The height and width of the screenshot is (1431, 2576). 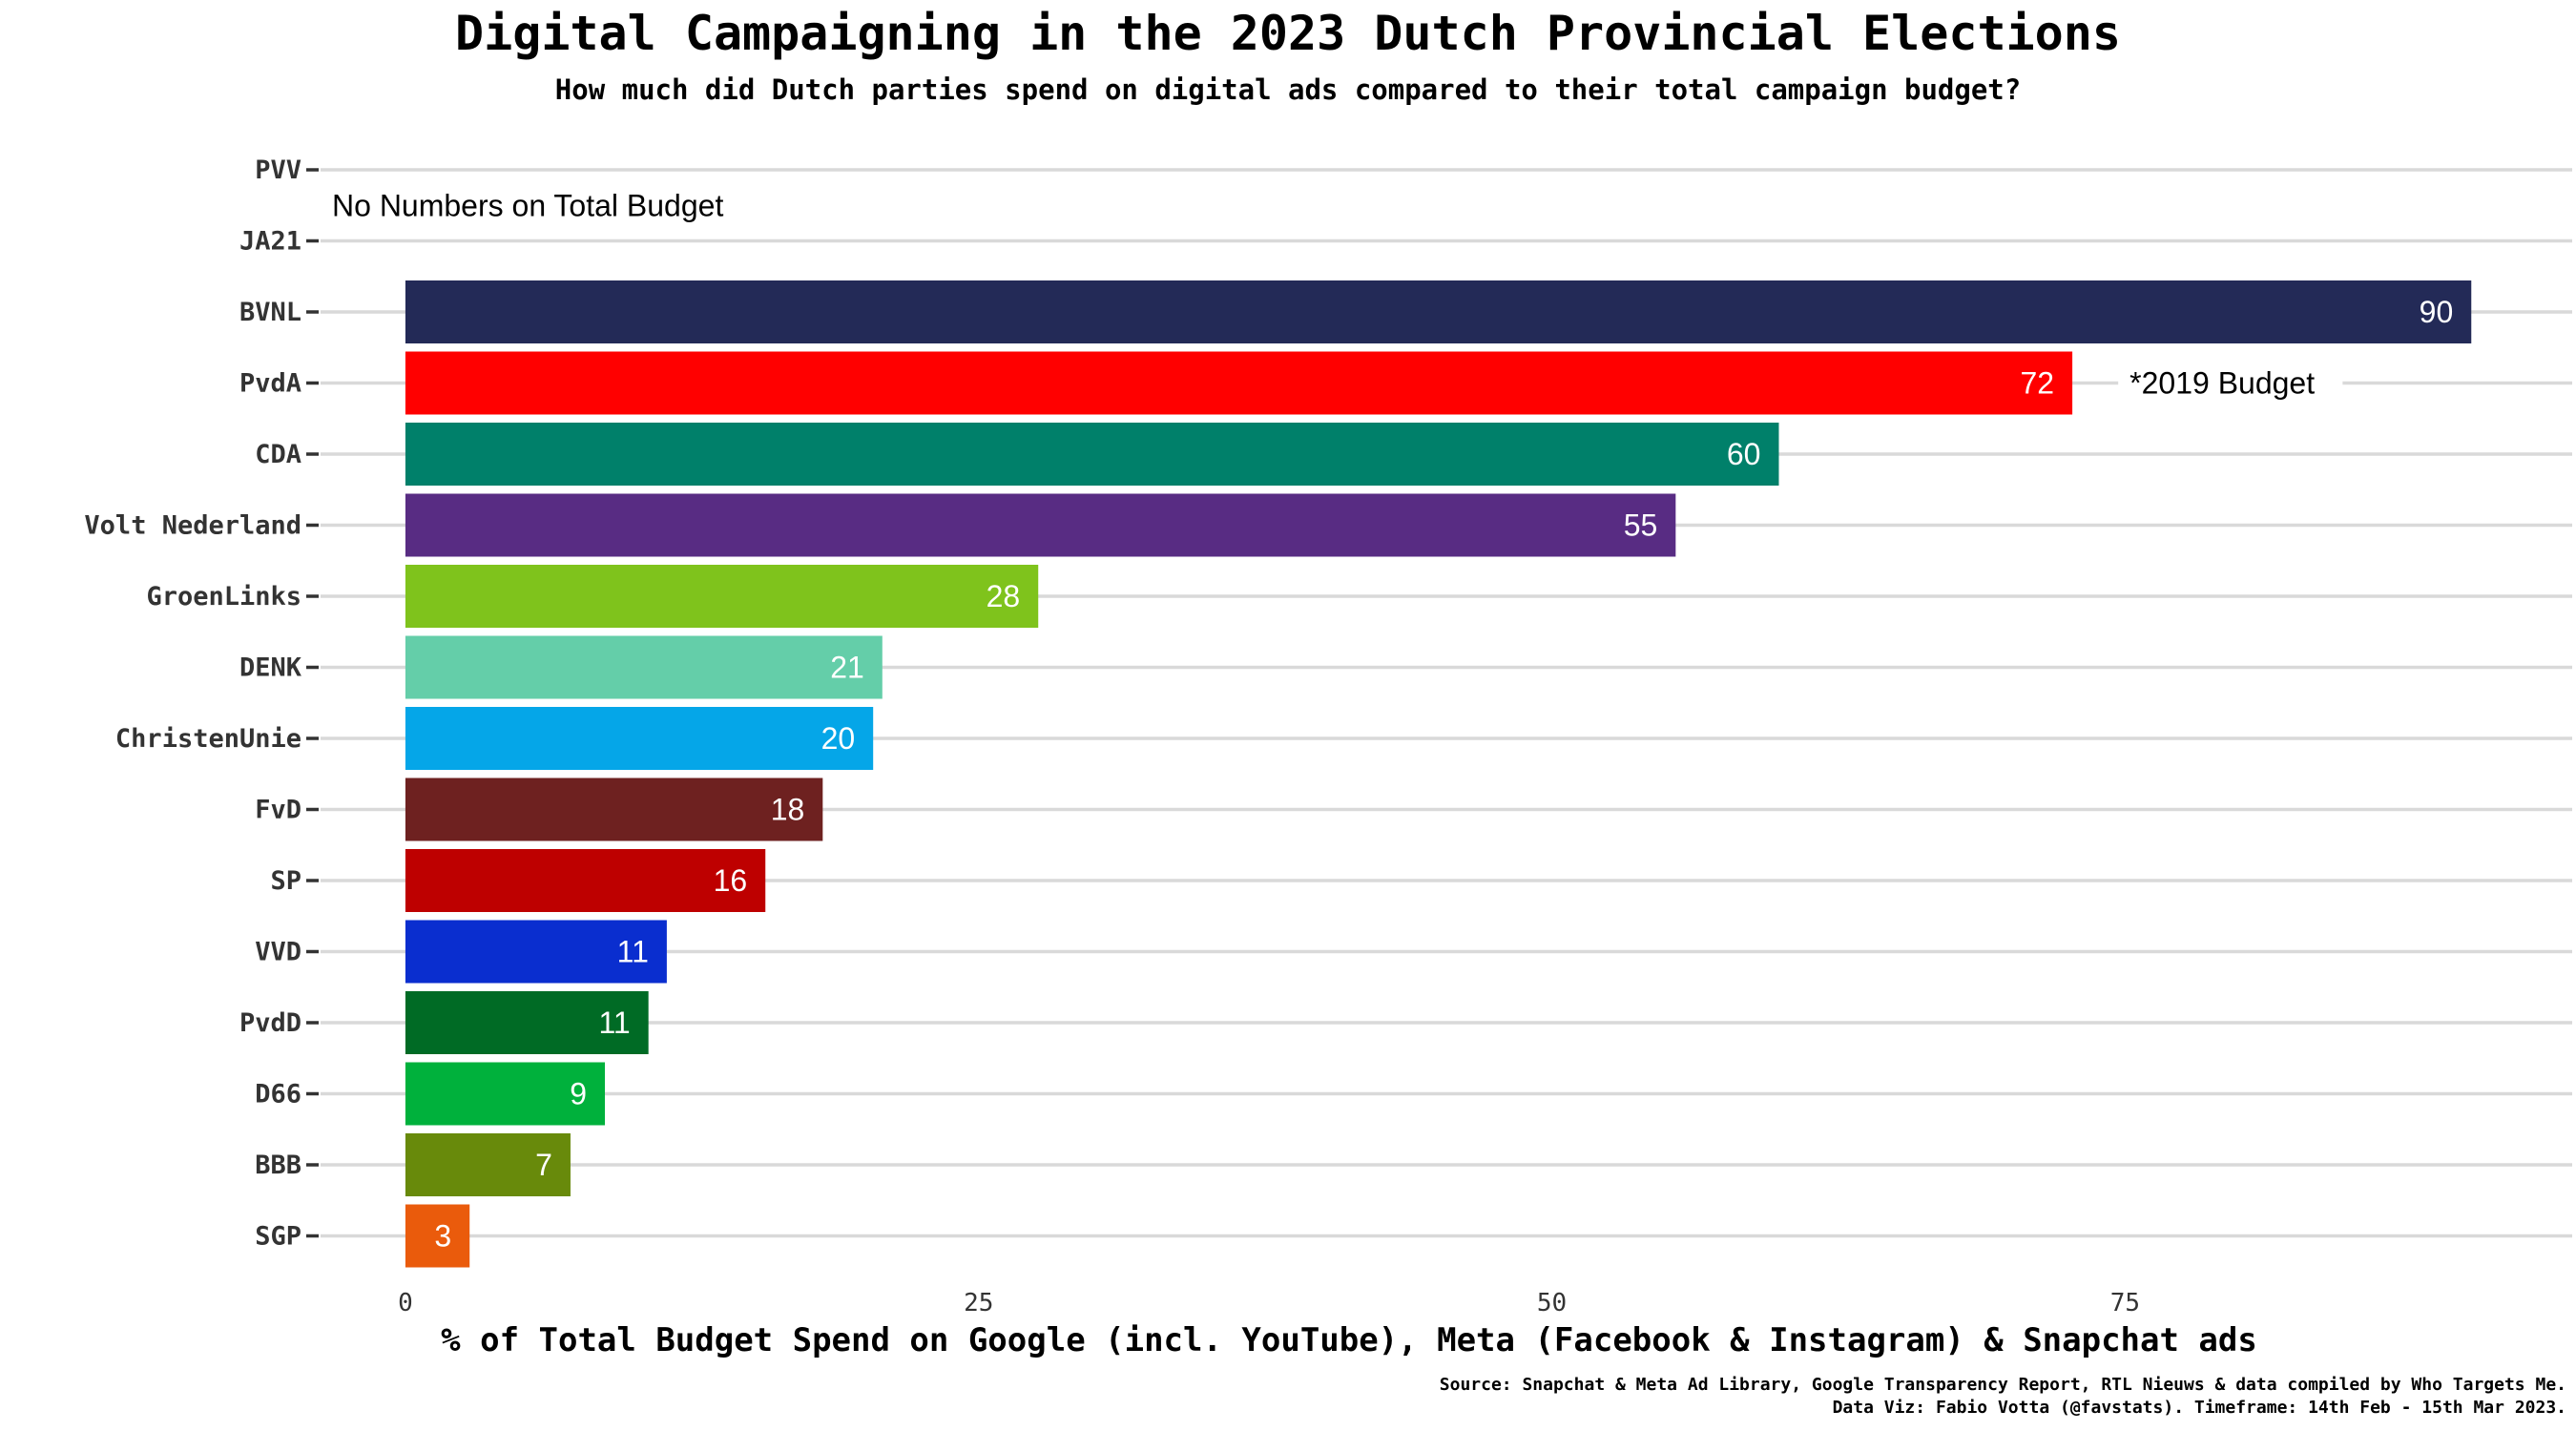 What do you see at coordinates (488, 1164) in the screenshot?
I see `bar-bbb` at bounding box center [488, 1164].